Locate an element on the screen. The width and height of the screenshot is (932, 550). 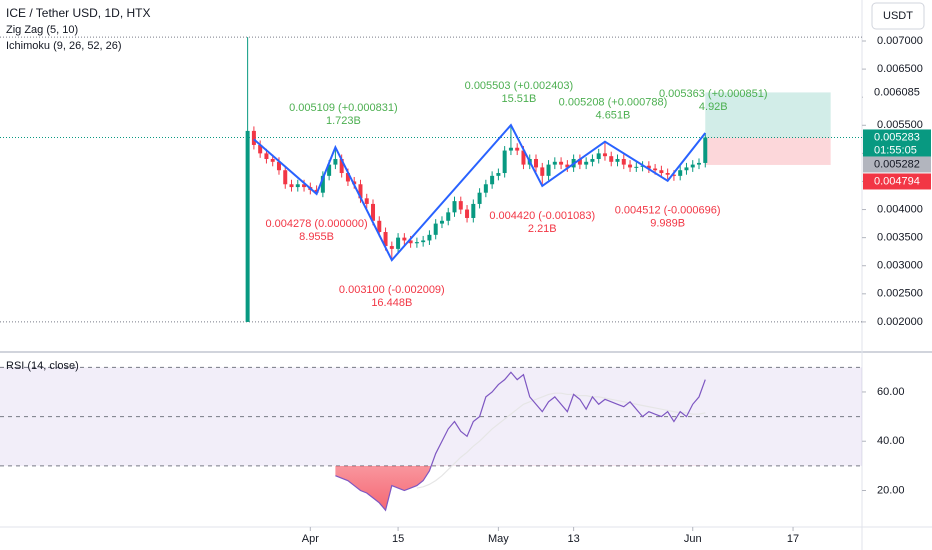
chart-title: ICE / Tether USD, 1D, HTX is located at coordinates (78, 13).